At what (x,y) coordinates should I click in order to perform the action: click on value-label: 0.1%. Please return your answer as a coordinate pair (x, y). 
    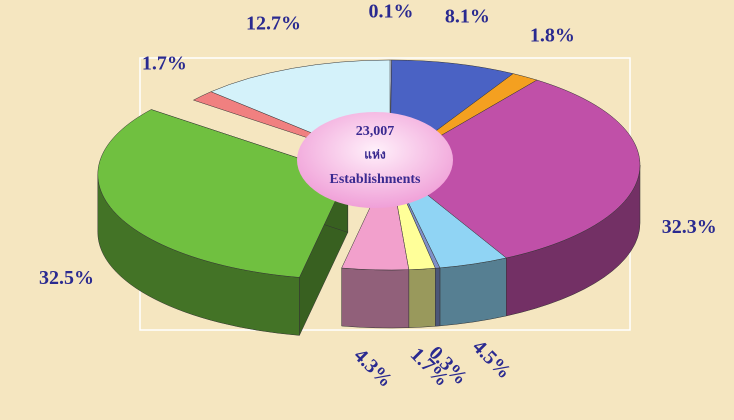
    Looking at the image, I should click on (390, 11).